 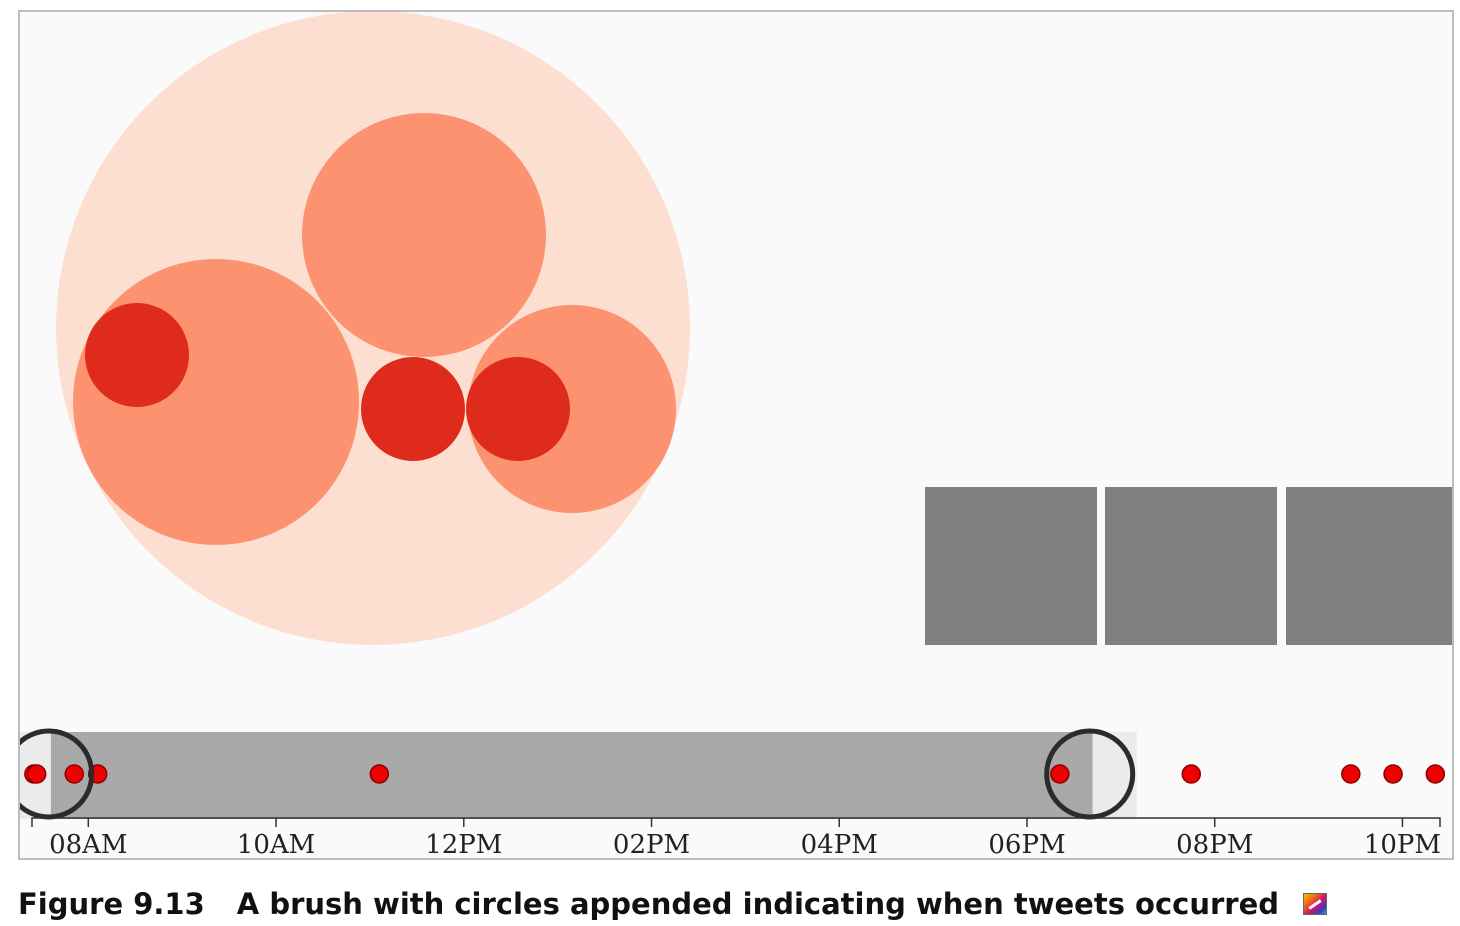 What do you see at coordinates (276, 845) in the screenshot?
I see `axis-tick-label: 10AM` at bounding box center [276, 845].